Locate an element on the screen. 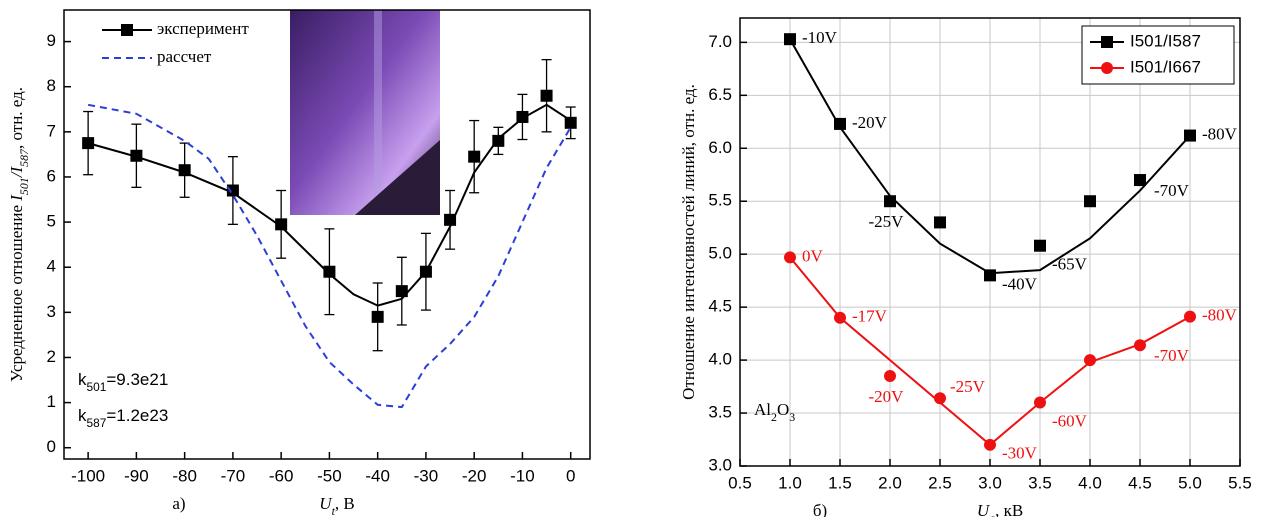 The image size is (1268, 517). y-tick-label: 3 is located at coordinates (51, 311).